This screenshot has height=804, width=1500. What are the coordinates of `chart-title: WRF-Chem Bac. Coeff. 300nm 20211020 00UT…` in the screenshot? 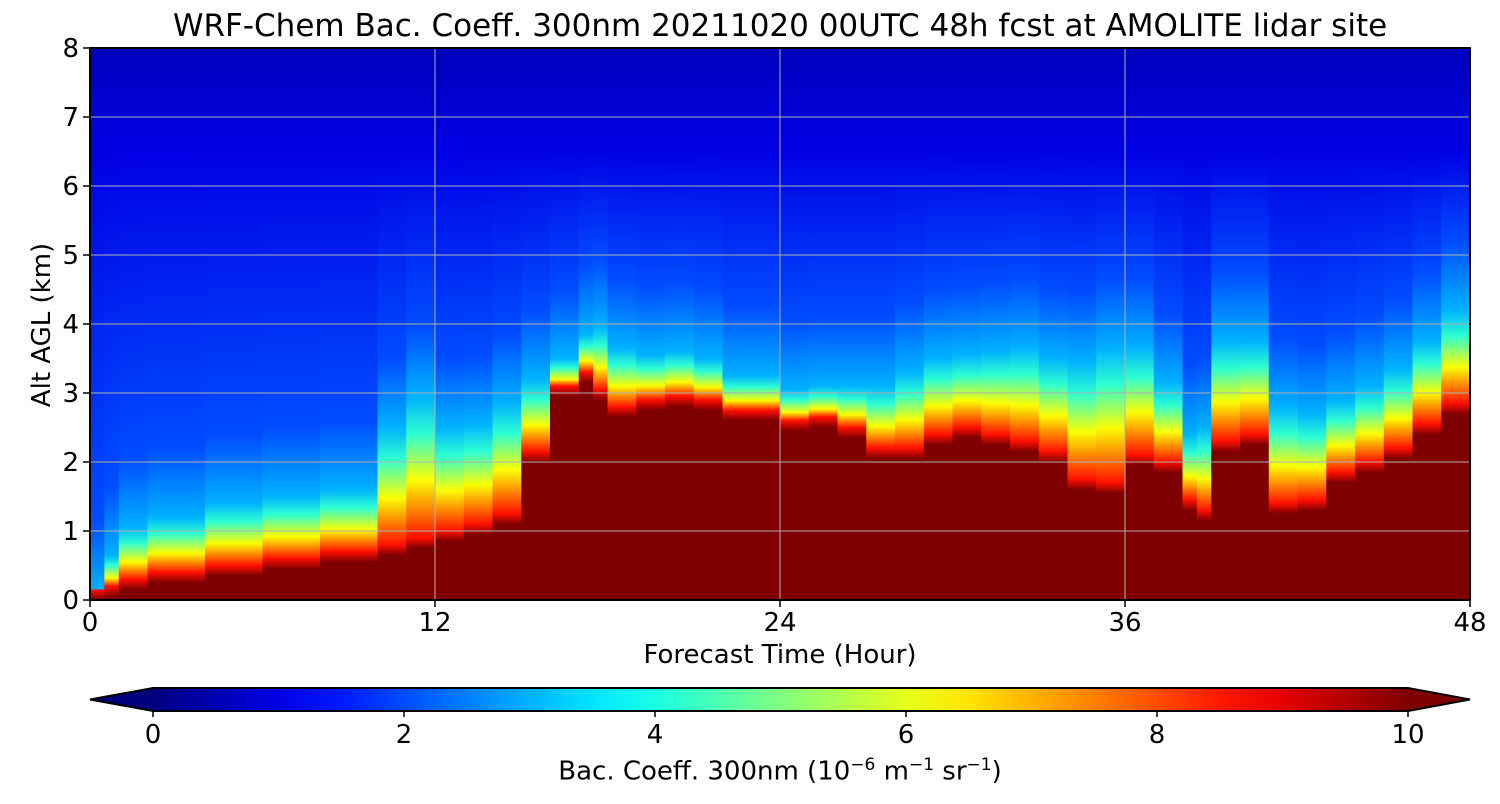 It's located at (780, 26).